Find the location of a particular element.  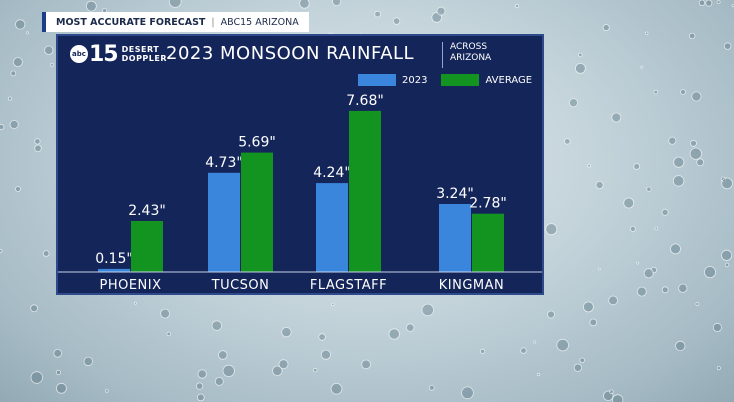

category-label-kingman: KINGMAN is located at coordinates (472, 285).